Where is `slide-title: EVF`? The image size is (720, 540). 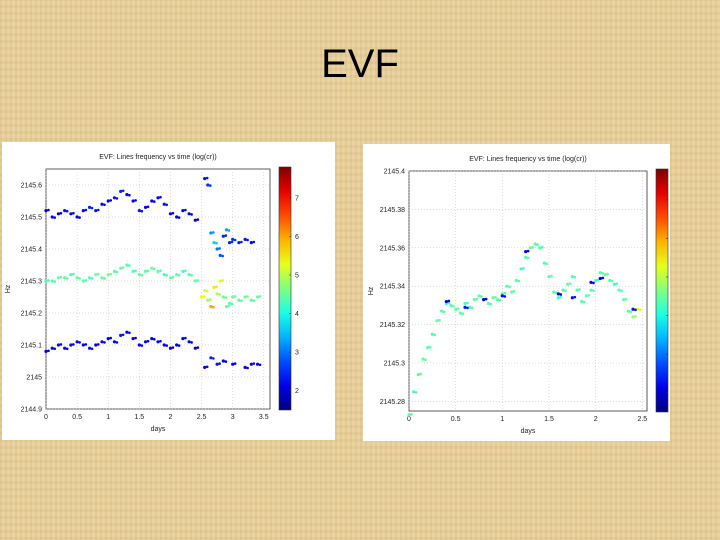 slide-title: EVF is located at coordinates (360, 64).